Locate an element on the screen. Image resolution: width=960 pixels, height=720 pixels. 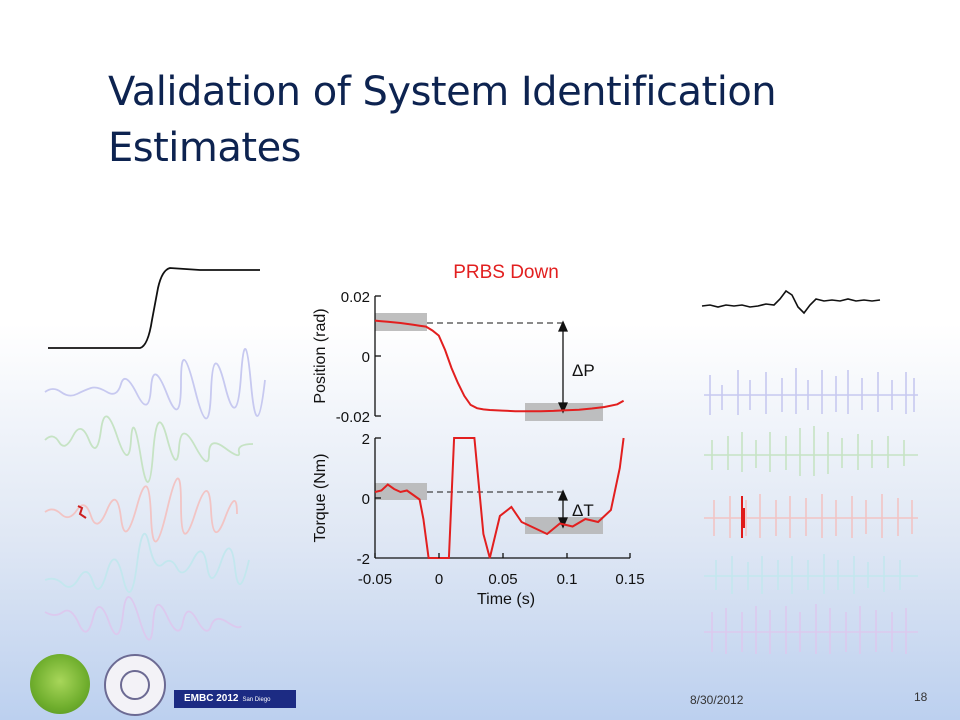
xtick-label-0: -0.05 is located at coordinates (375, 579).